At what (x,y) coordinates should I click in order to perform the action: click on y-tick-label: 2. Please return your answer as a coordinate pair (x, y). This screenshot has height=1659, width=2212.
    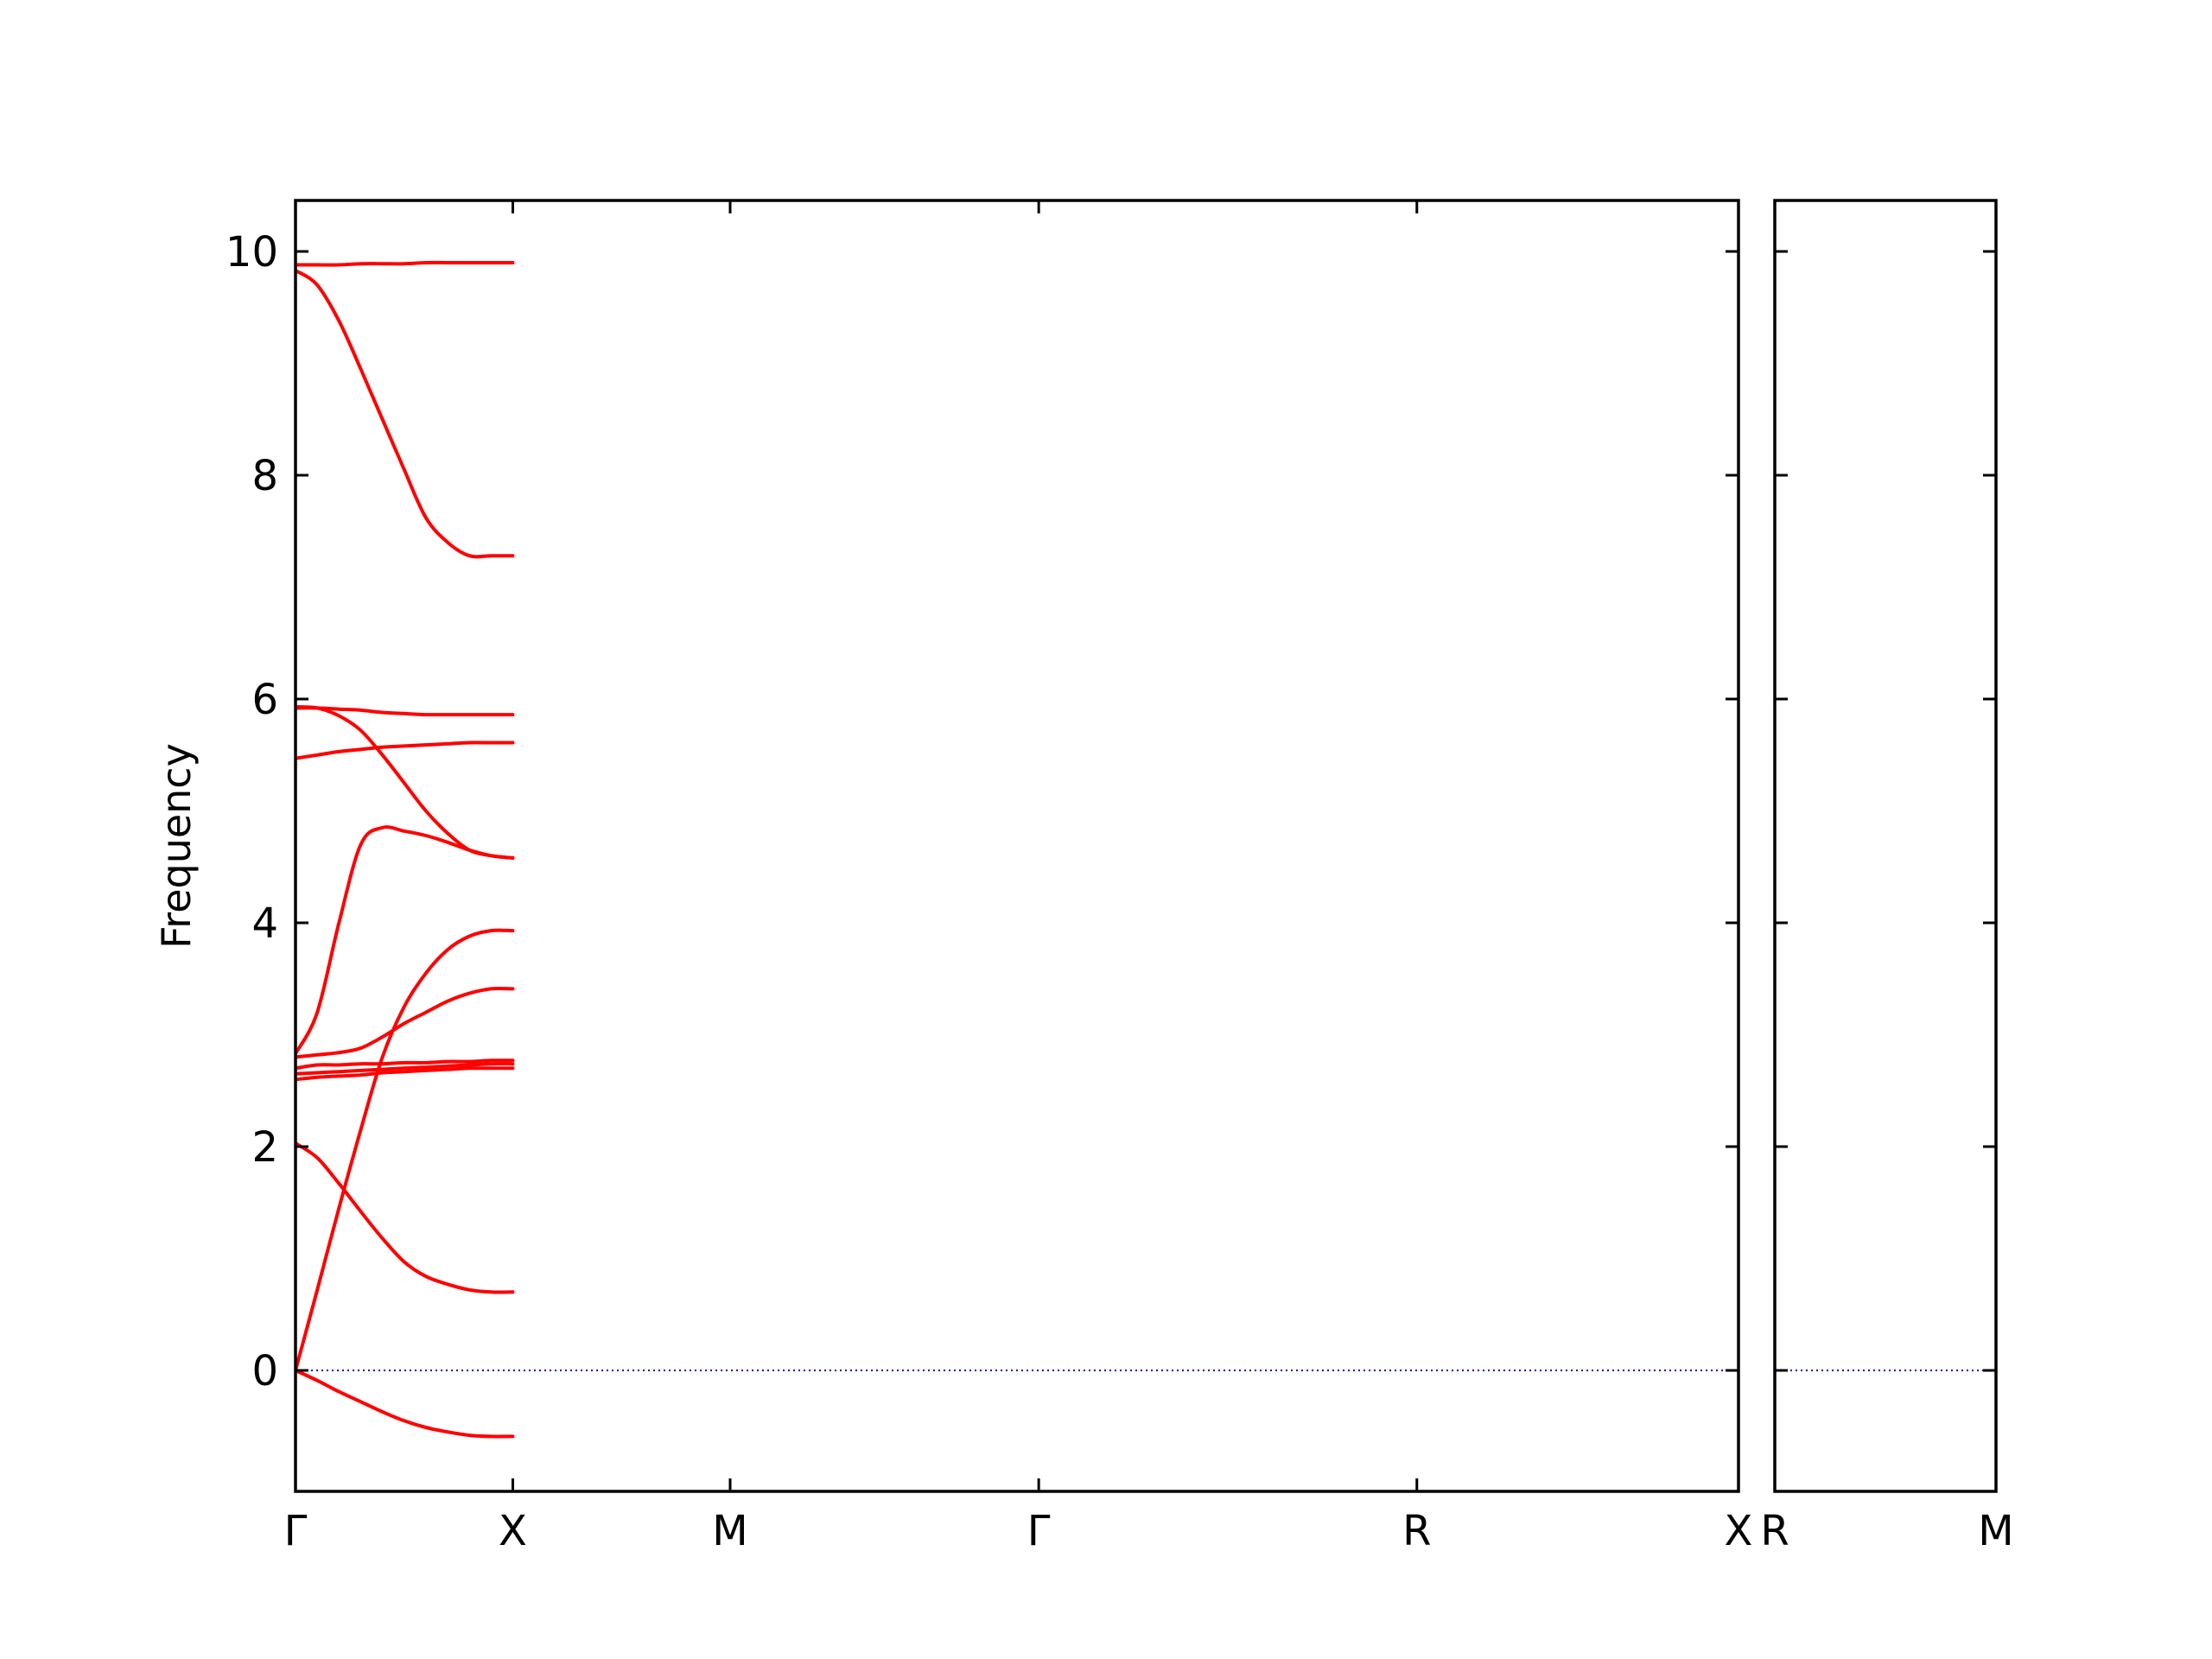
    Looking at the image, I should click on (264, 1147).